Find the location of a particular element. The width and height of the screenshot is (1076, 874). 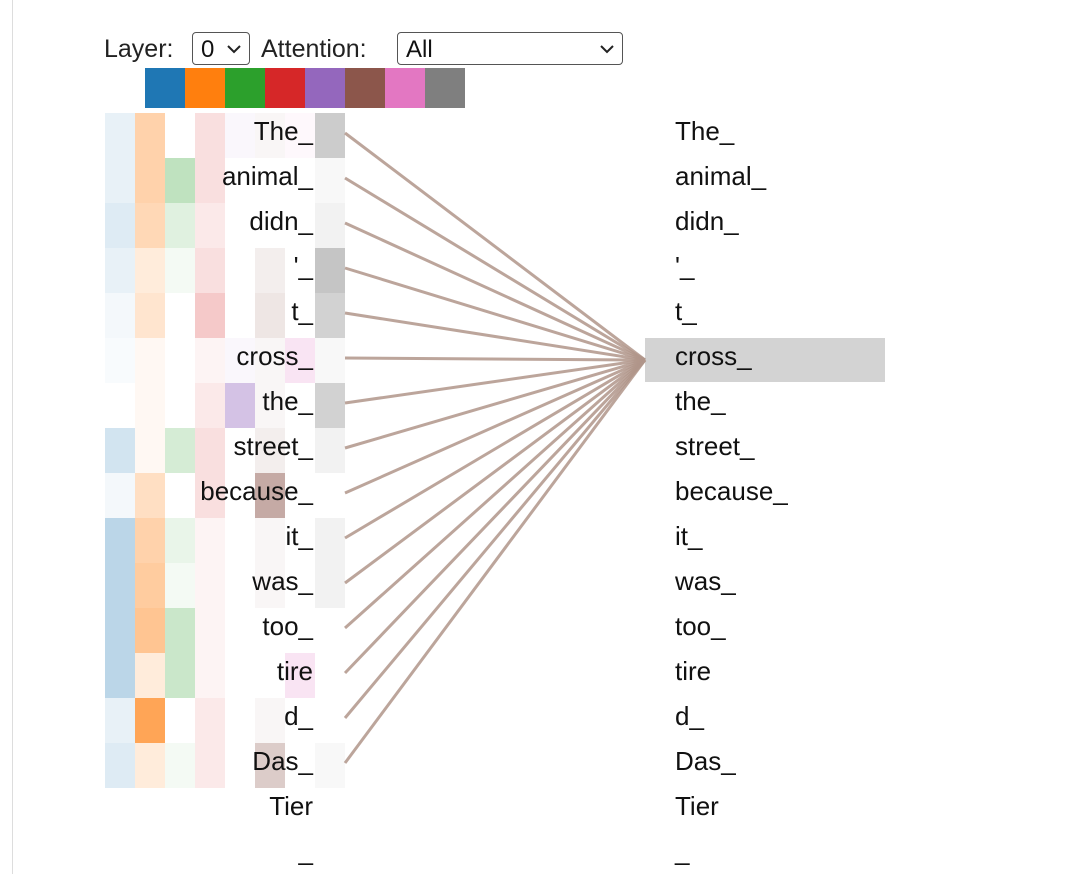

left-token: because_ is located at coordinates (256, 491).